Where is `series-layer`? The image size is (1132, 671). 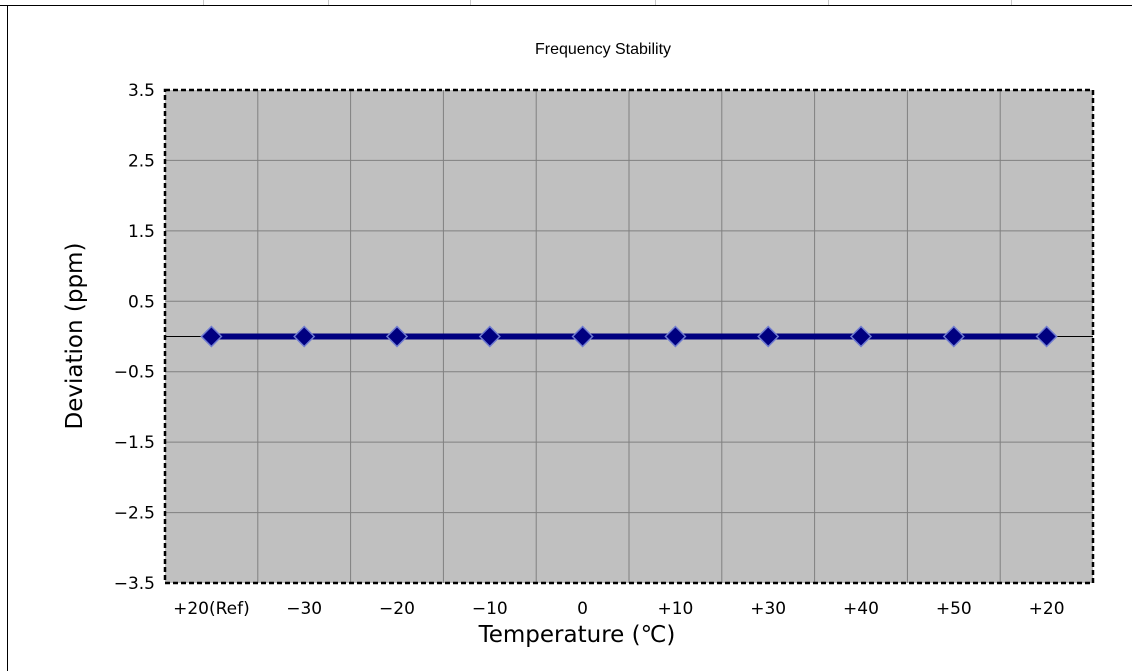 series-layer is located at coordinates (629, 336).